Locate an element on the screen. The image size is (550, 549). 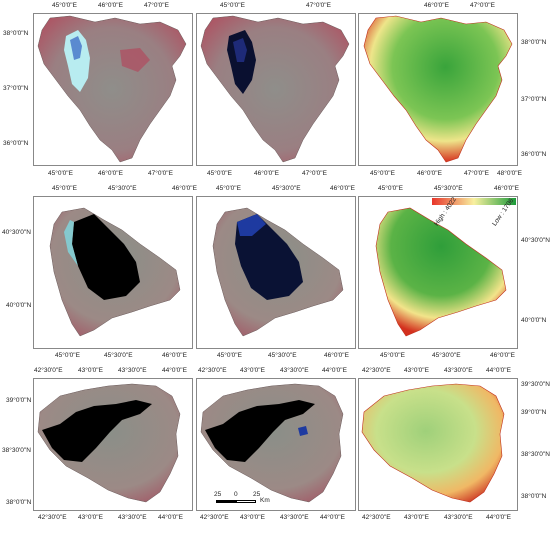
r3-bottom-label-2: 43°0'0"E is located at coordinates (90, 517).